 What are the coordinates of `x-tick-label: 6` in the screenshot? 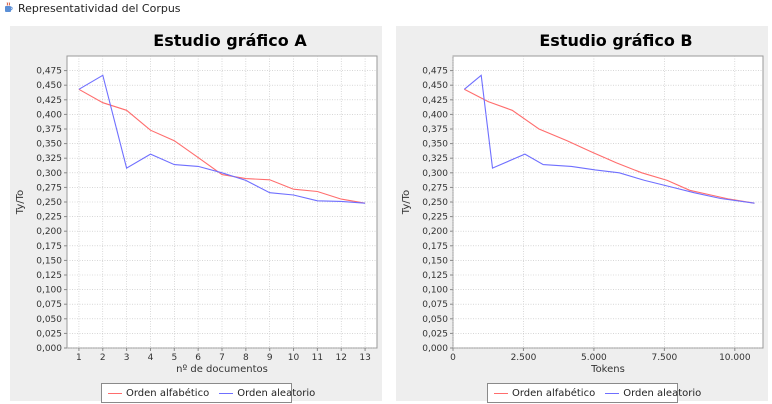 It's located at (198, 358).